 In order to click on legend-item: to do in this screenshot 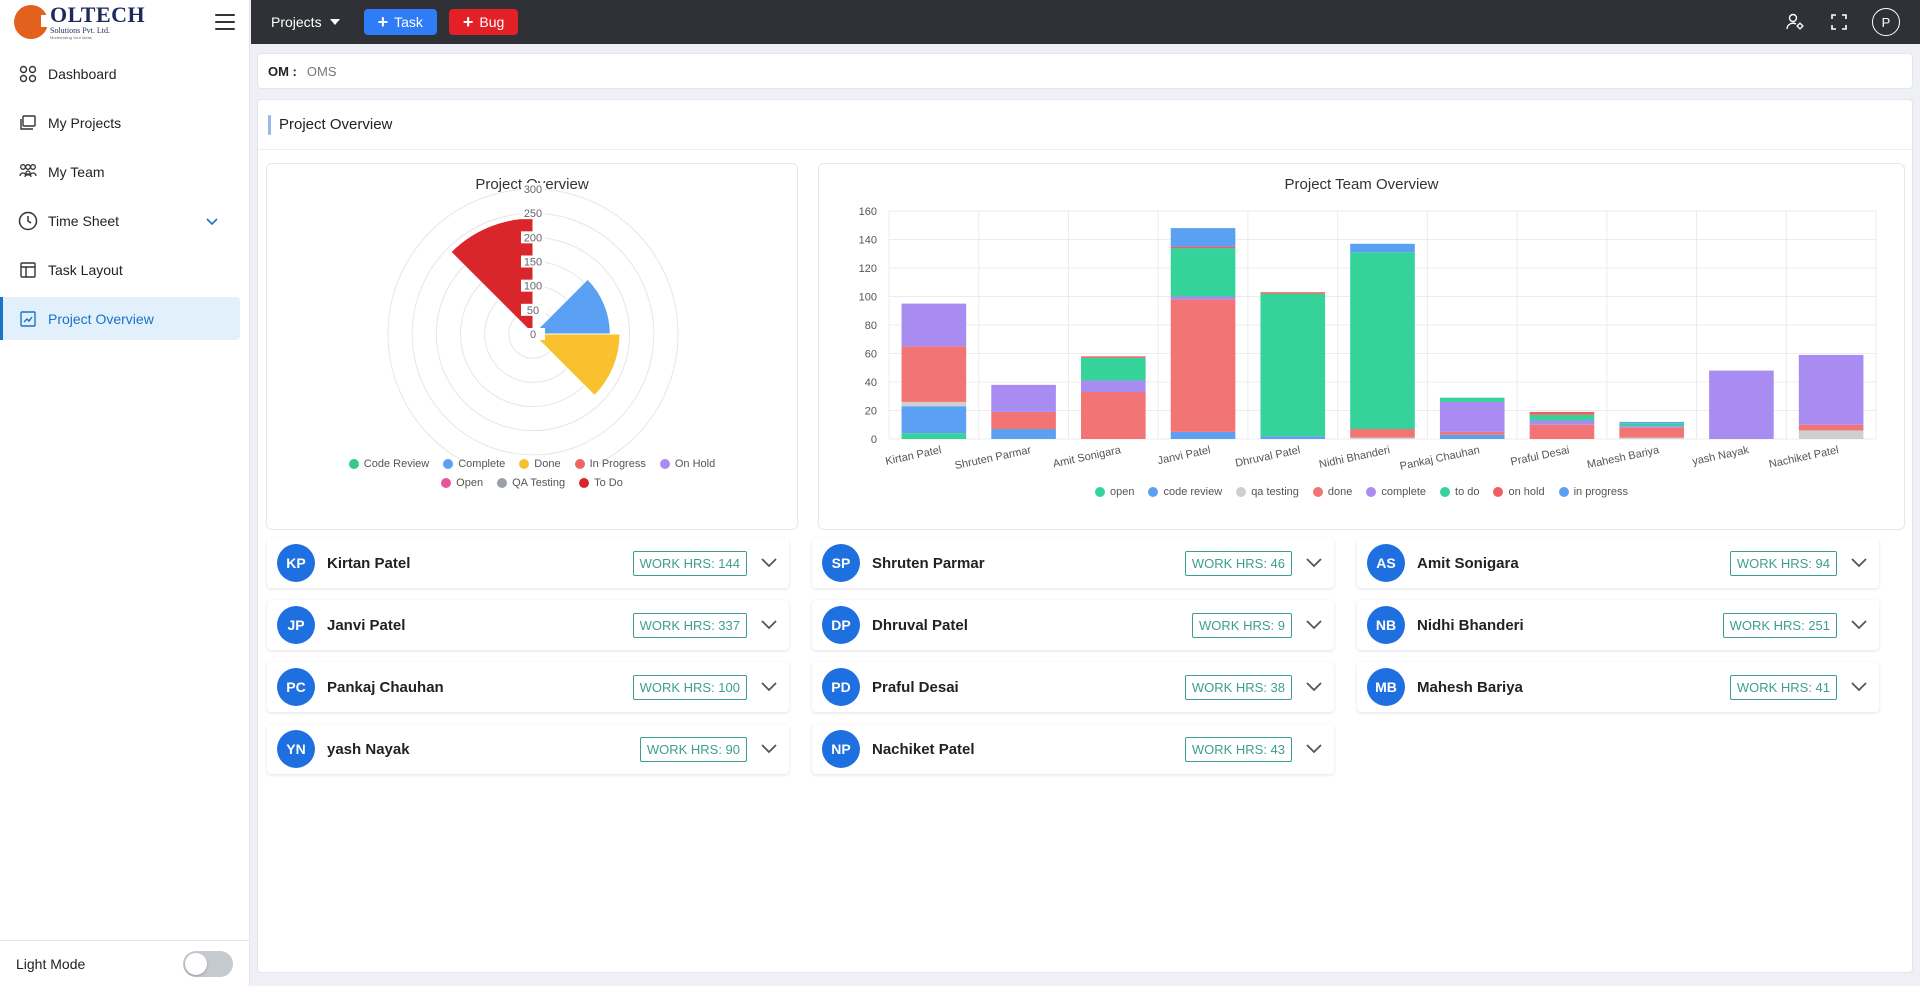, I will do `click(1459, 492)`.